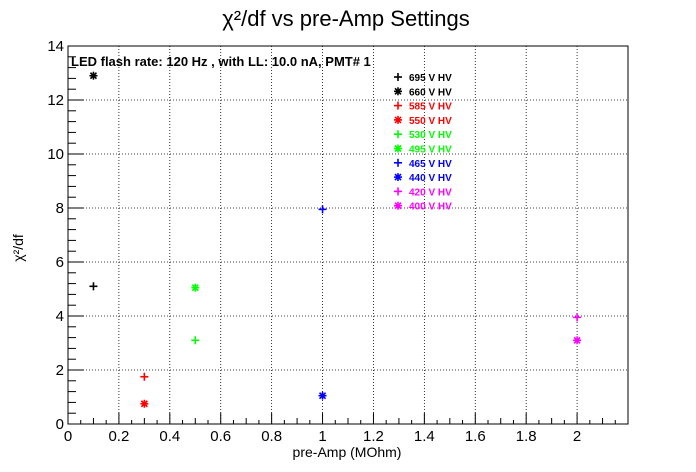  I want to click on legend-entry: 550 V HV, so click(430, 121).